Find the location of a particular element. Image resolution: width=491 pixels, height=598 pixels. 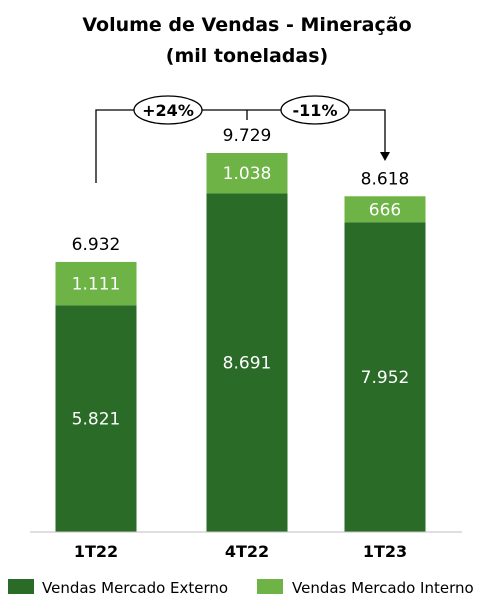

growth-arrowhead is located at coordinates (385, 156).